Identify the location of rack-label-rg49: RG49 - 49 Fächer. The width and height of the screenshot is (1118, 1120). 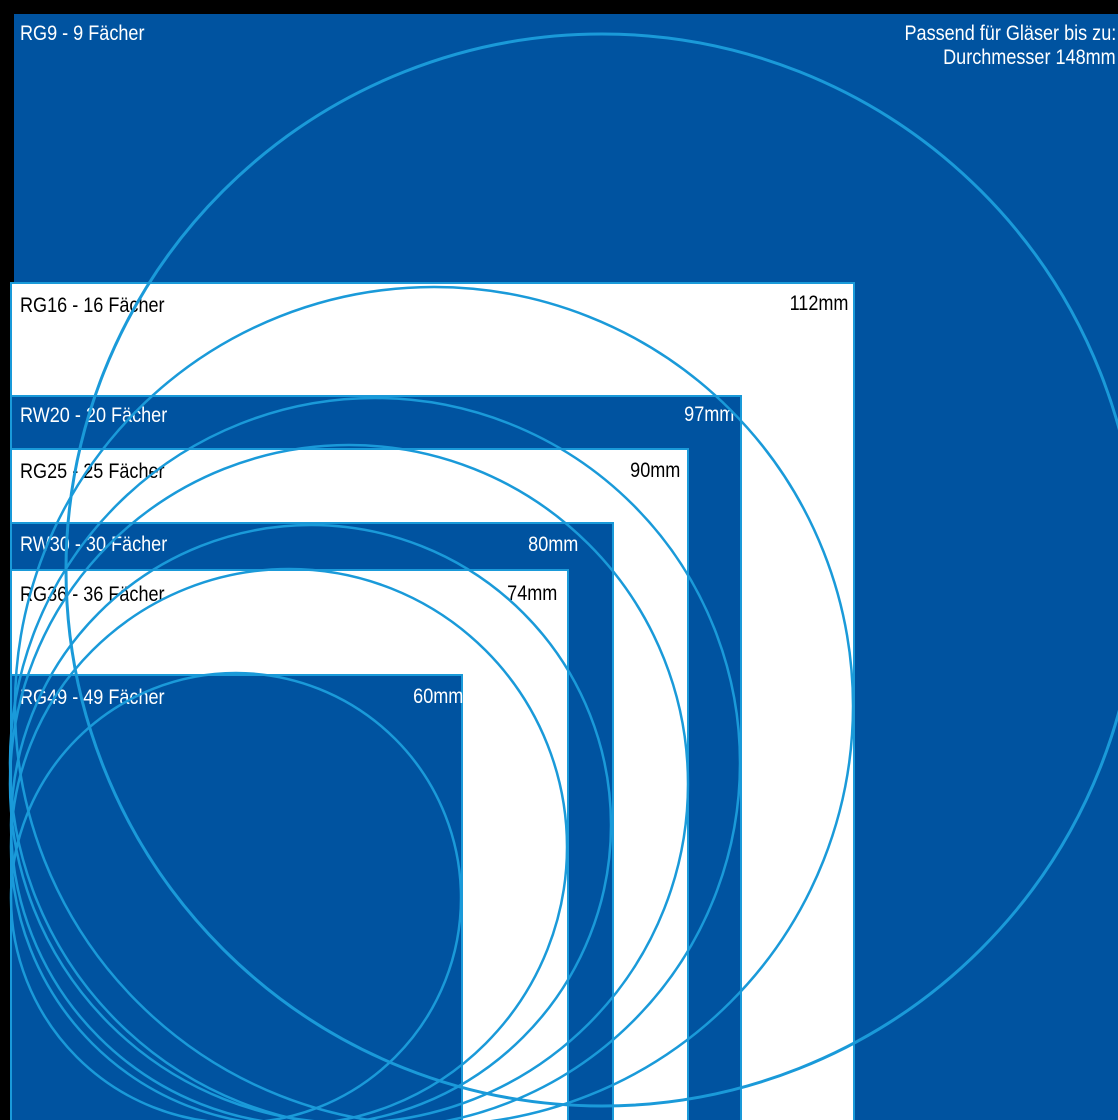
(92, 697).